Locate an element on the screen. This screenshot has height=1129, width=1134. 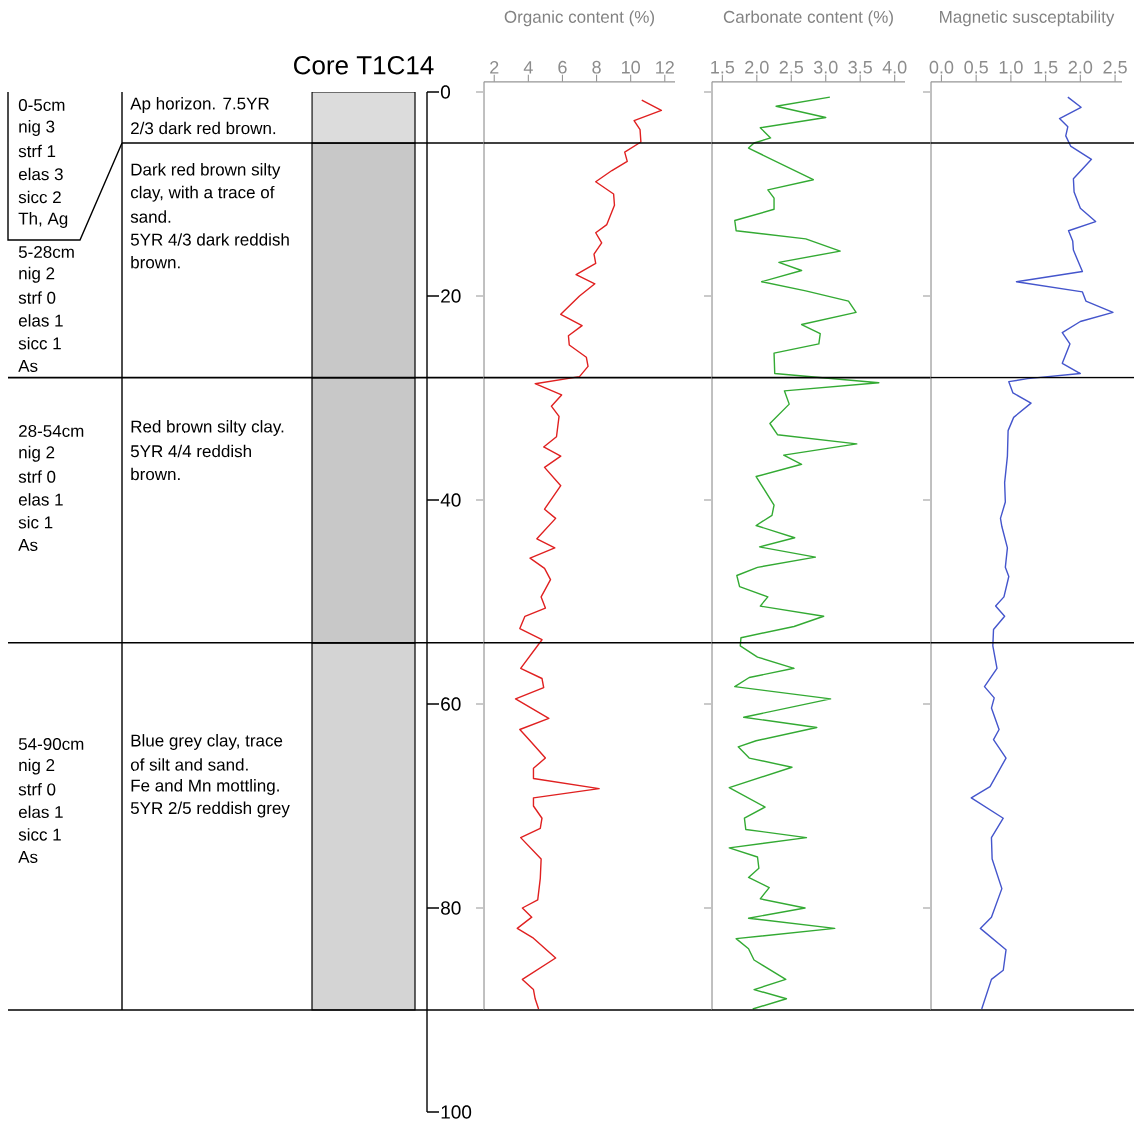
text: Dark red brown silty is located at coordinates (206, 171).